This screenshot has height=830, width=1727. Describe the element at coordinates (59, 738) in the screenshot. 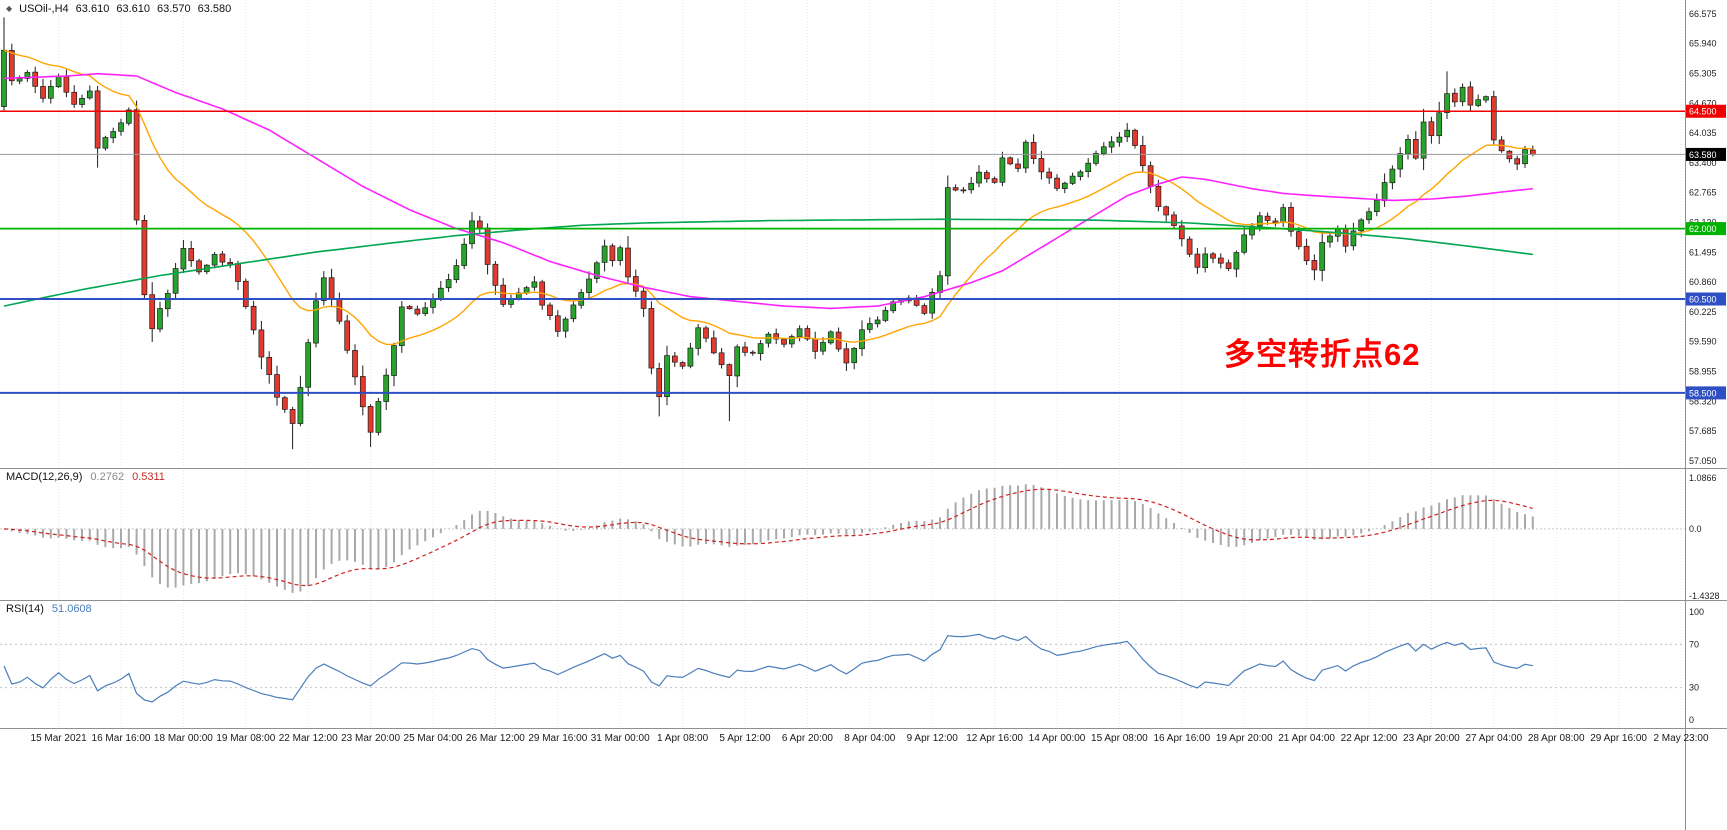

I see `time-tick-label: 15 Mar 2021` at that location.